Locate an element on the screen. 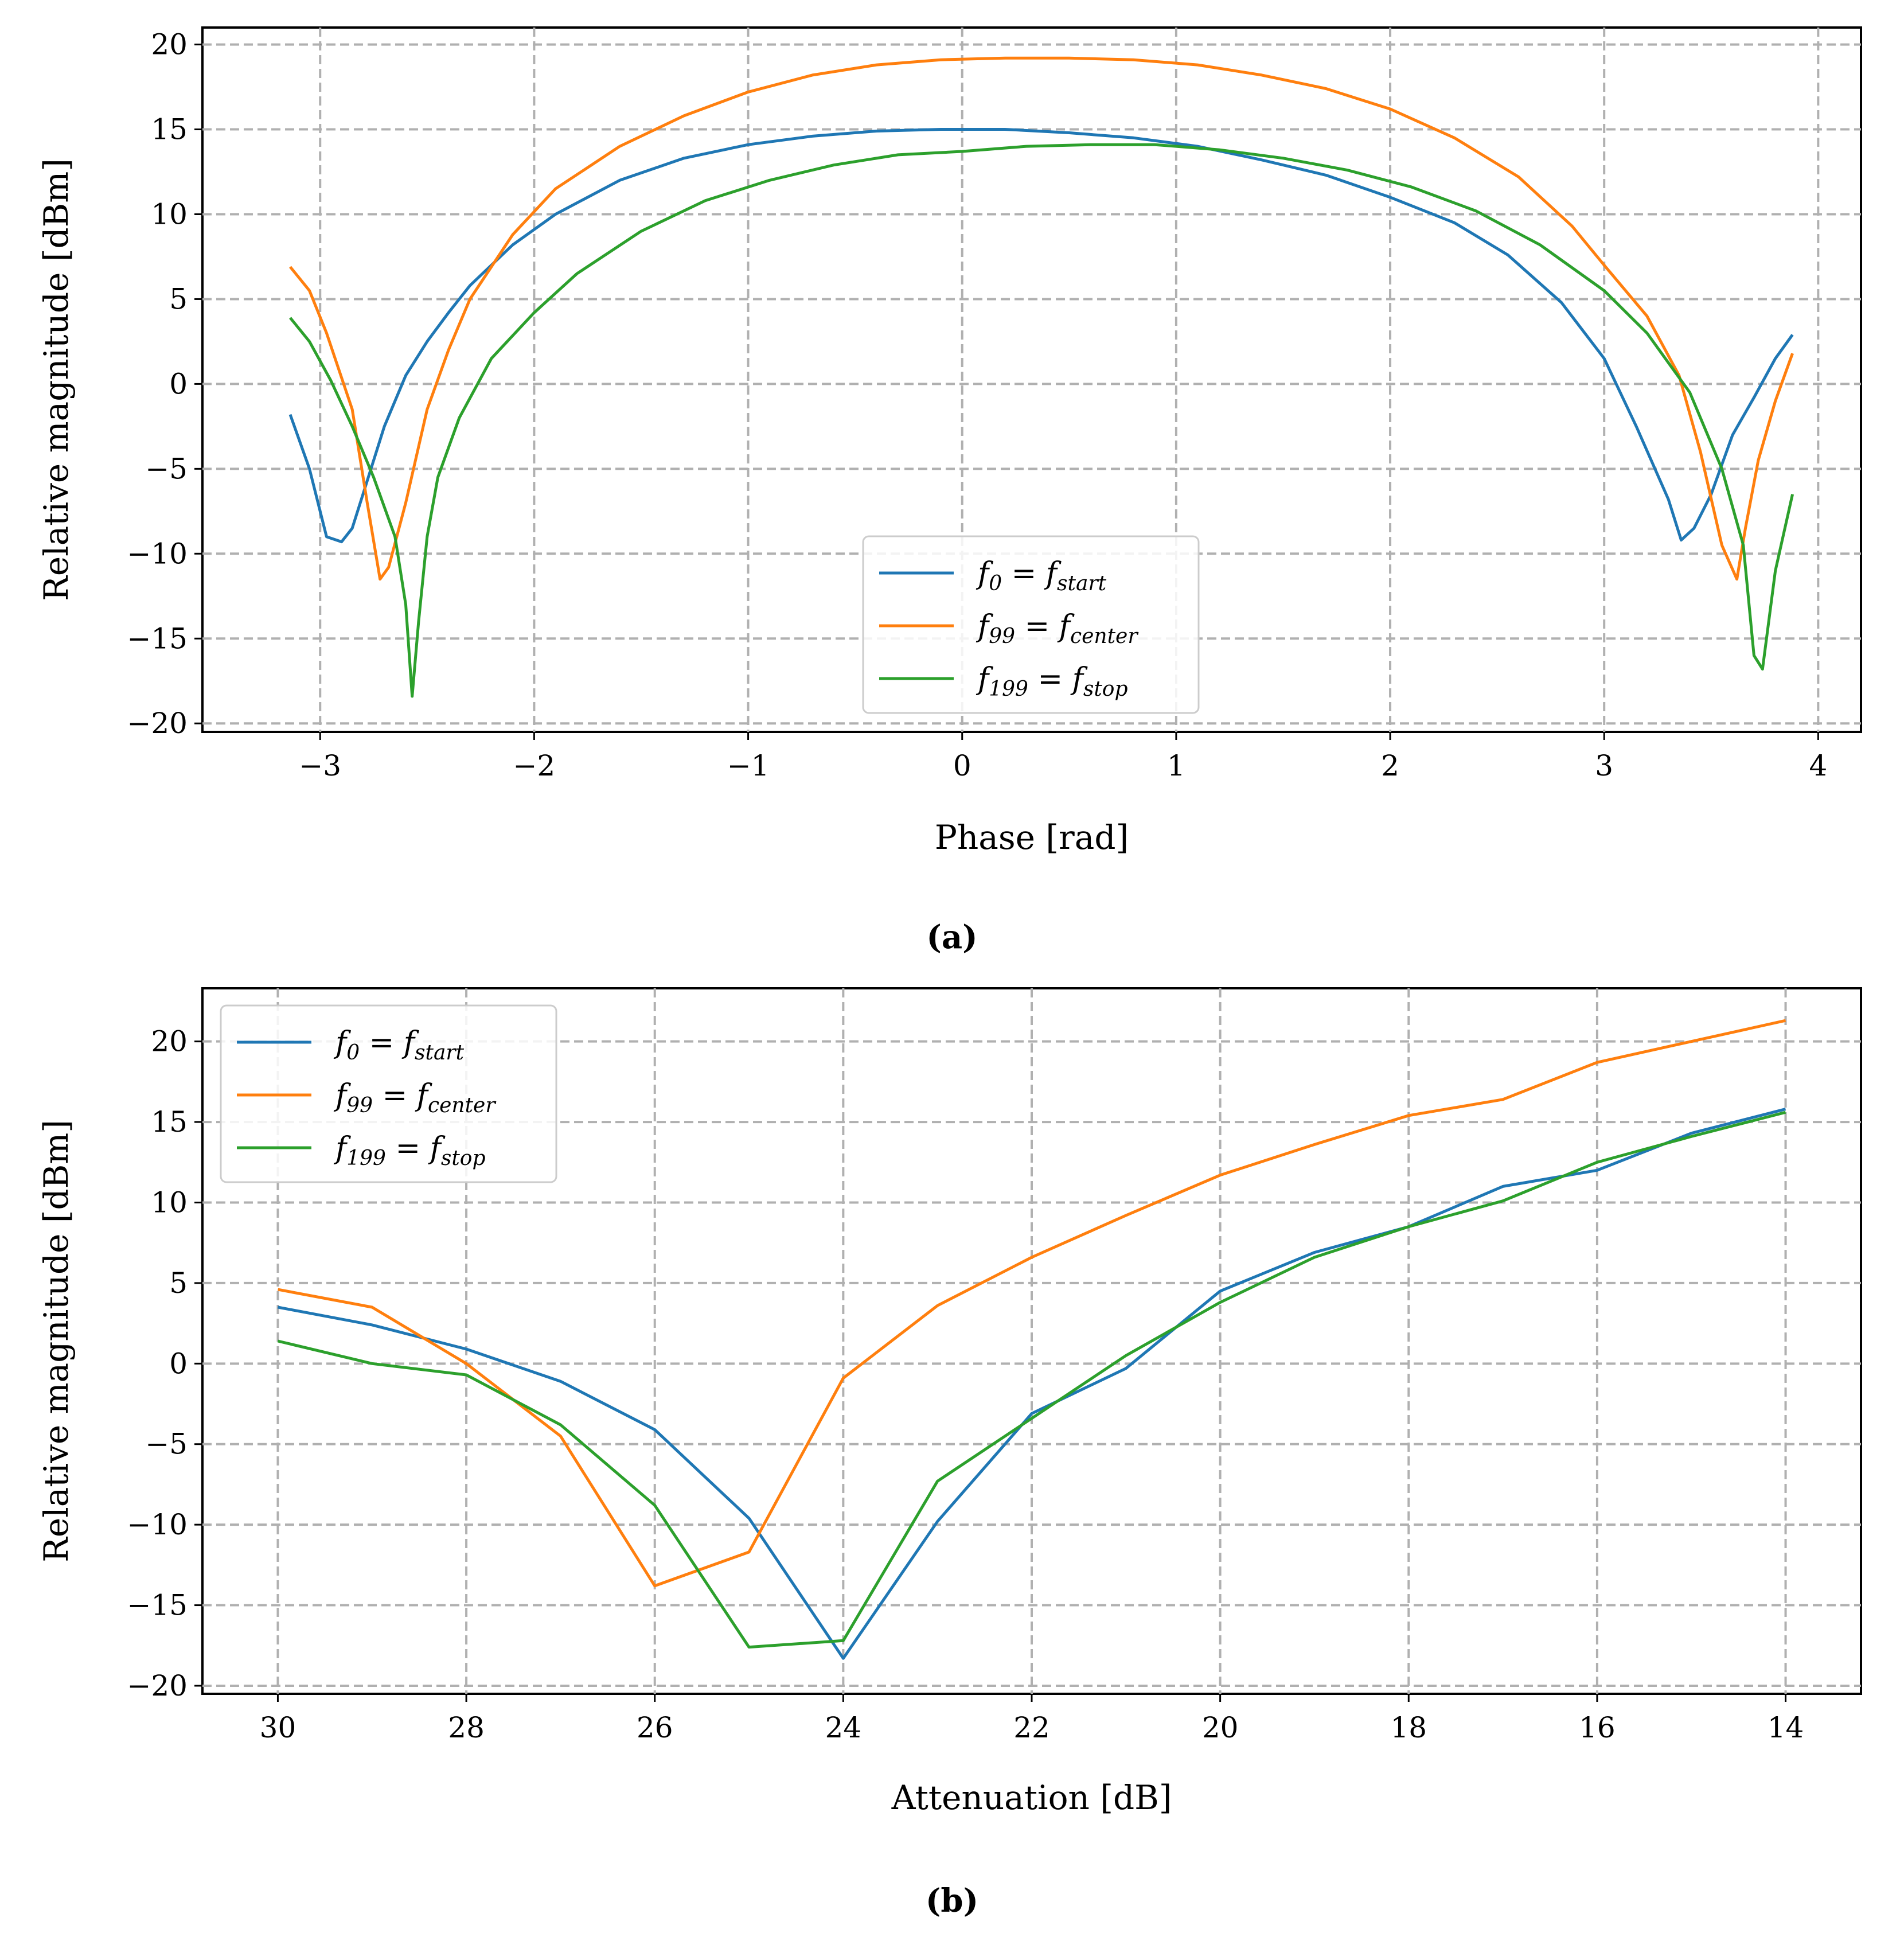 This screenshot has height=1937, width=1904. x-tick-label: −3 is located at coordinates (320, 765).